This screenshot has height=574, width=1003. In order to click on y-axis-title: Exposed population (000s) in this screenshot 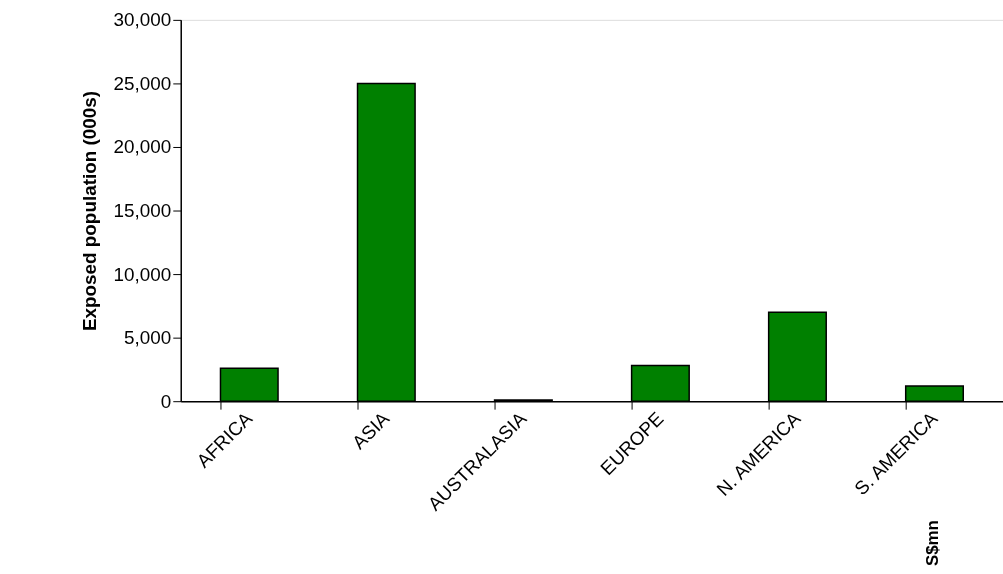, I will do `click(89, 211)`.